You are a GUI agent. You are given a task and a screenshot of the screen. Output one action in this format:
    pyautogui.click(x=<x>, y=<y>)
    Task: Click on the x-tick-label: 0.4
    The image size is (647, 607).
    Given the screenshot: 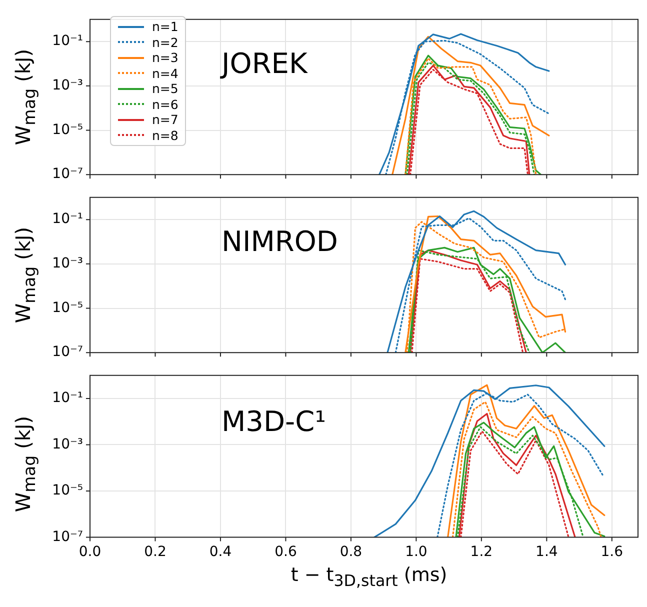 What is the action you would take?
    pyautogui.click(x=220, y=552)
    